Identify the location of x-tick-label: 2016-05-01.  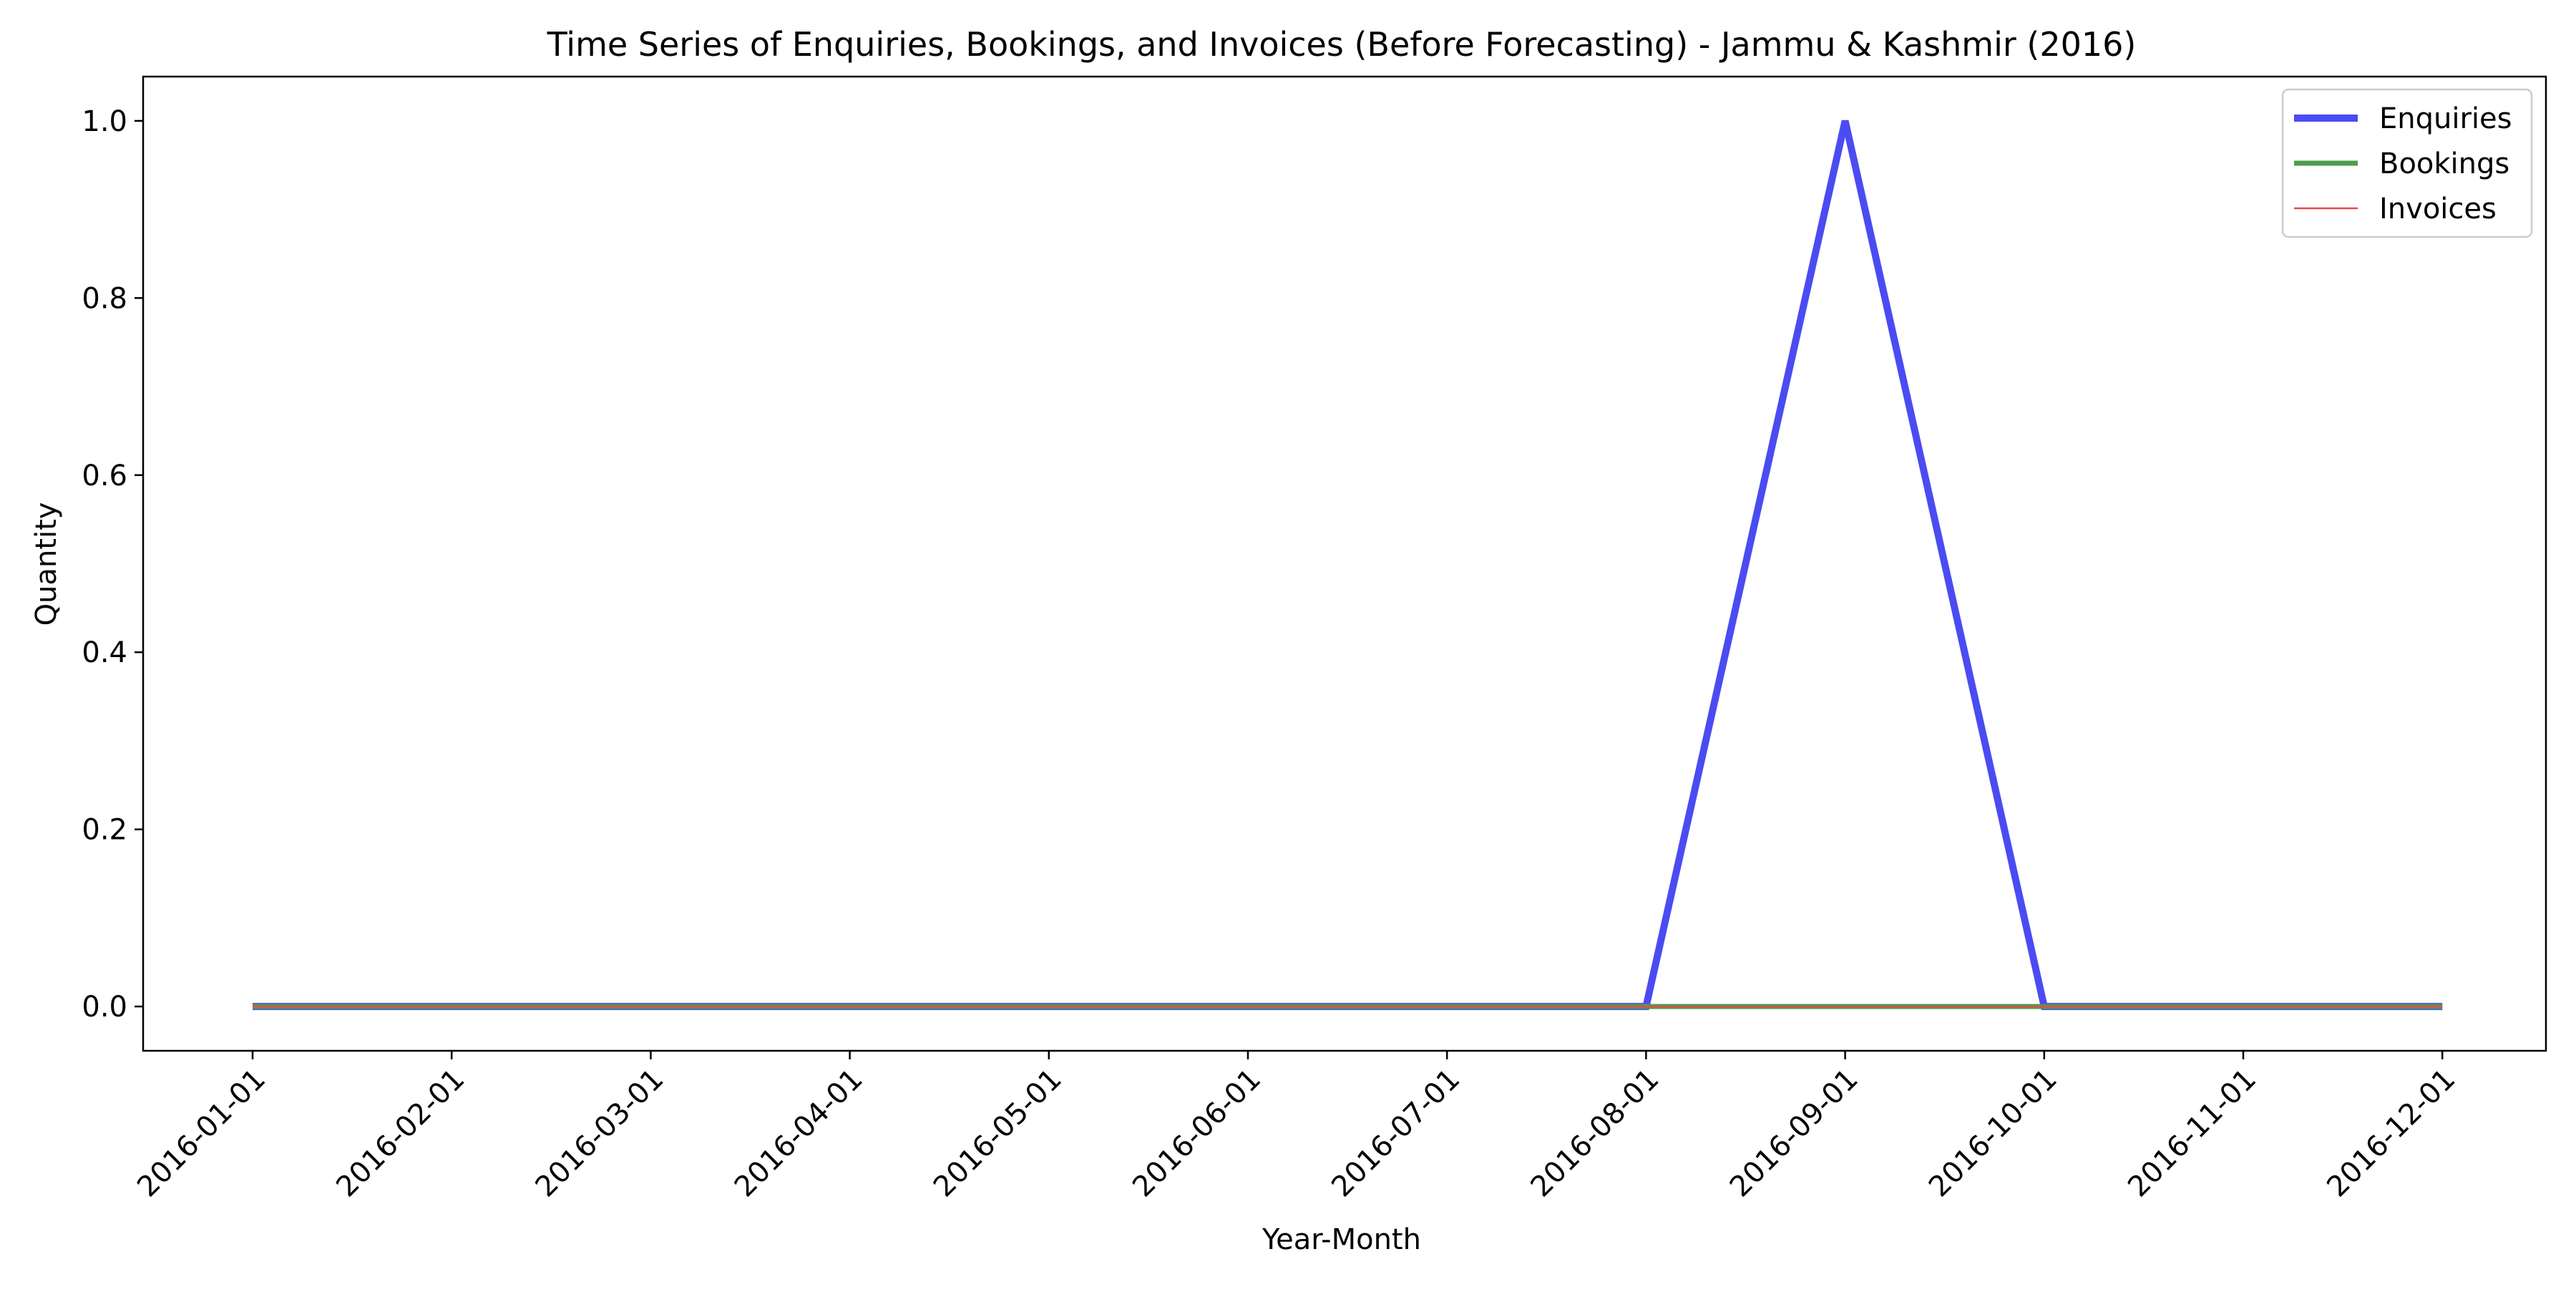
(997, 1133).